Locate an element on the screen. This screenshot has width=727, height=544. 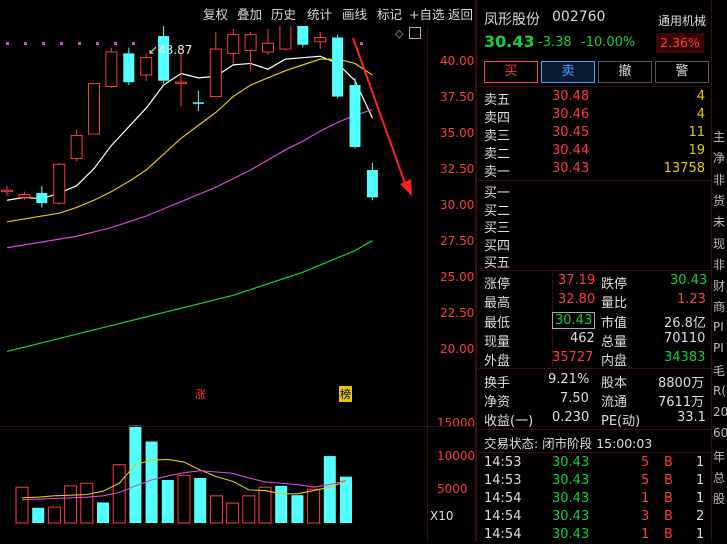
separator is located at coordinates (594, 180).